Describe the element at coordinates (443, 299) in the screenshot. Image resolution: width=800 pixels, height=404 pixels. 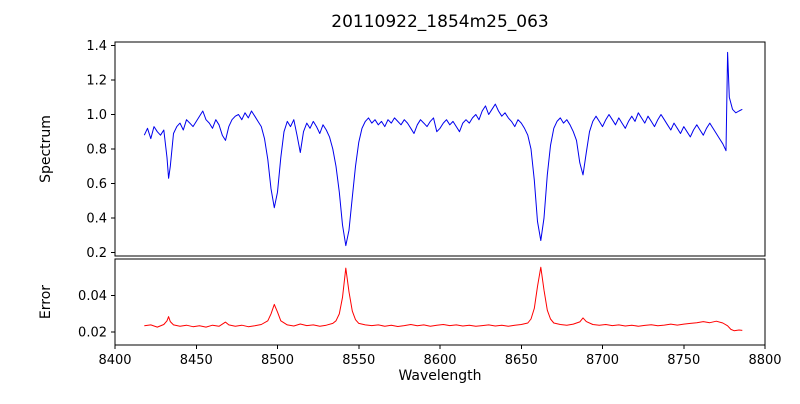
I see `error-line` at that location.